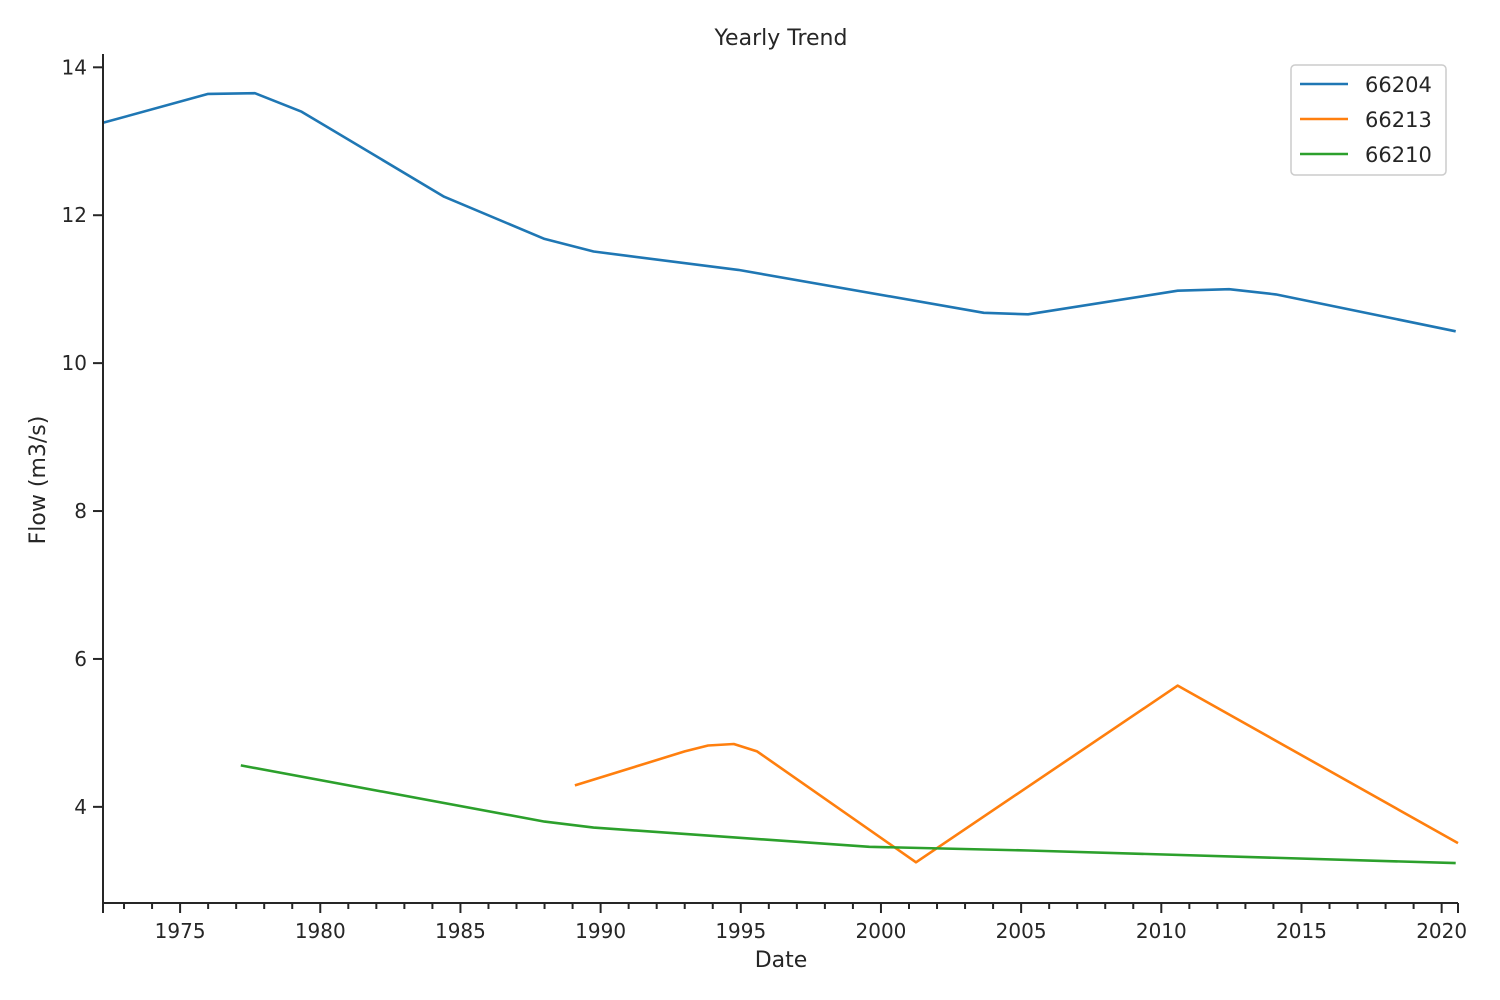 The height and width of the screenshot is (1000, 1500). Describe the element at coordinates (82, 437) in the screenshot. I see `y-axis-ticks: 4 6 8 10 12 14` at that location.